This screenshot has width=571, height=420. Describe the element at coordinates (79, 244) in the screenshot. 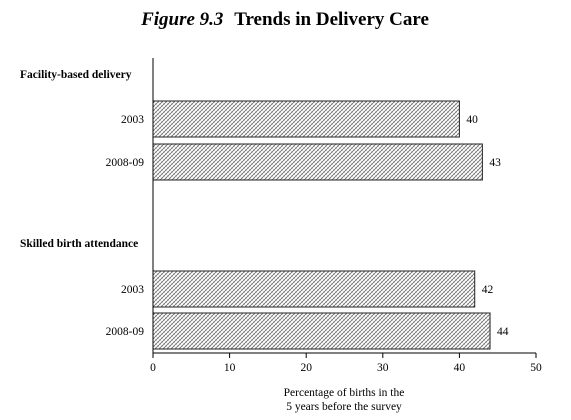

I see `group-label: Skilled birth attendance` at that location.